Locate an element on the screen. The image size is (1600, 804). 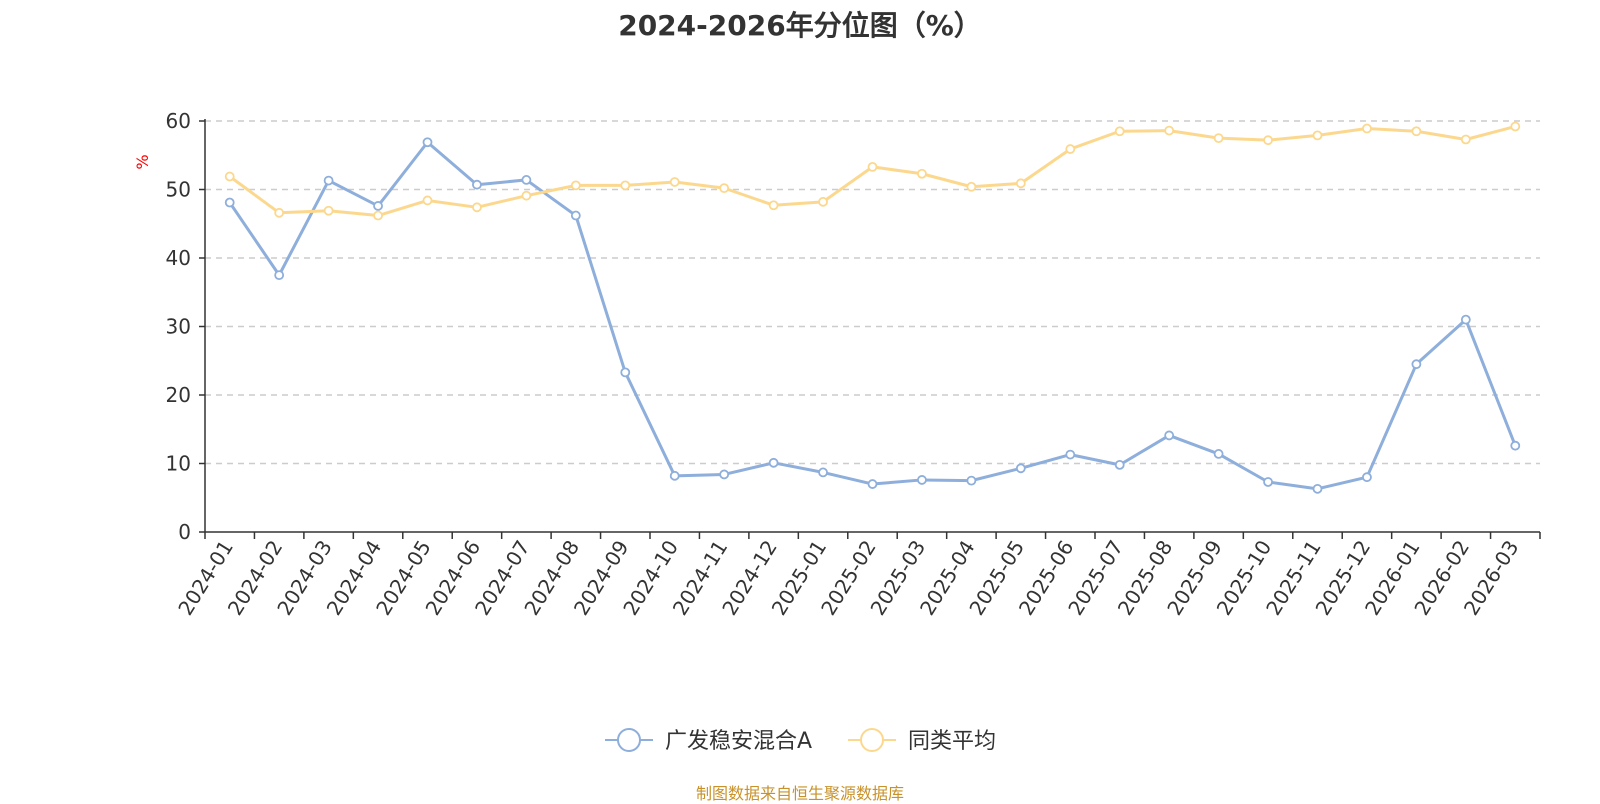
y-tick-label: 0 is located at coordinates (184, 532).